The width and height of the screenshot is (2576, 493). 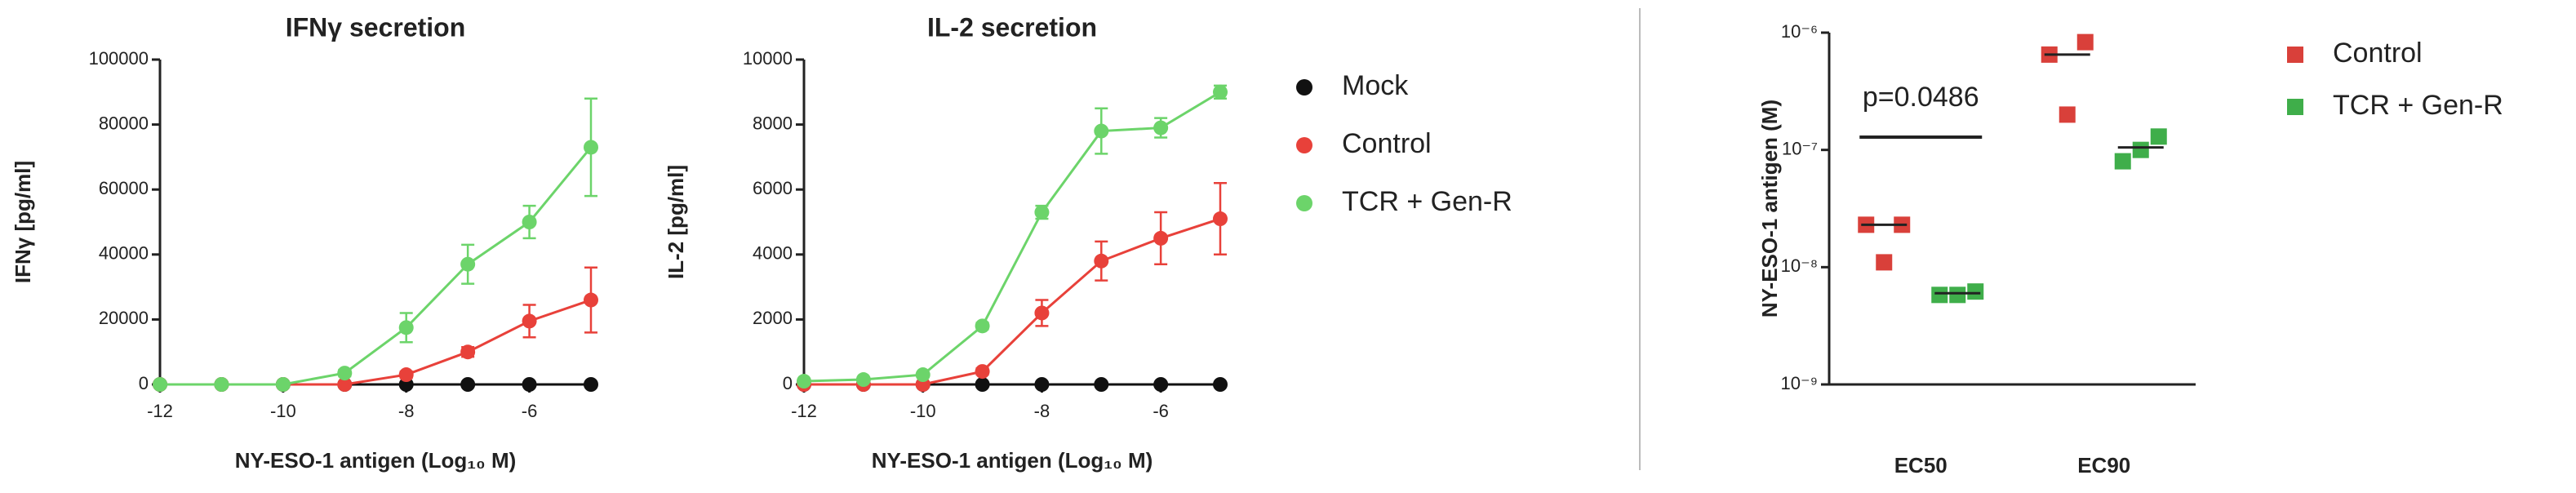 I want to click on y-tick-label: 10000, so click(x=768, y=58).